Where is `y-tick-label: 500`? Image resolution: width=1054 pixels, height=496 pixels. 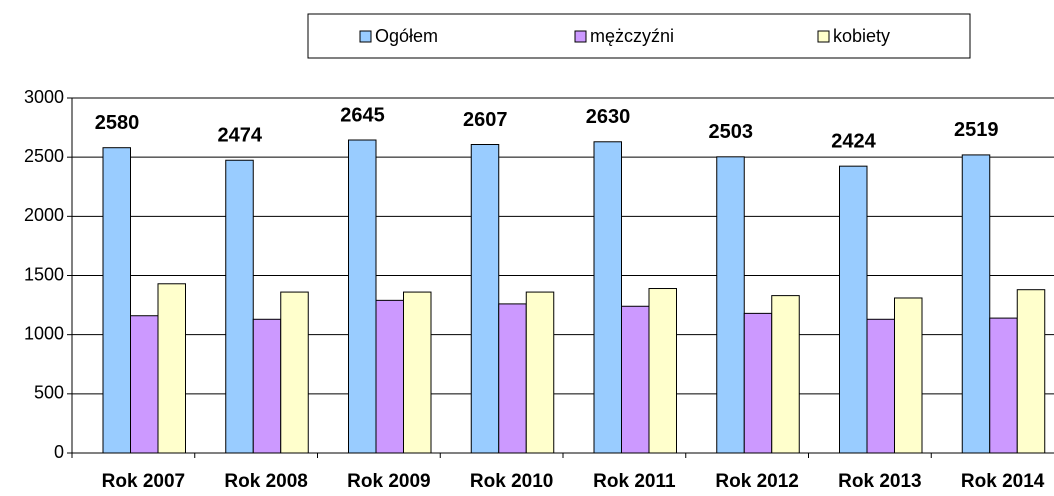 y-tick-label: 500 is located at coordinates (49, 393).